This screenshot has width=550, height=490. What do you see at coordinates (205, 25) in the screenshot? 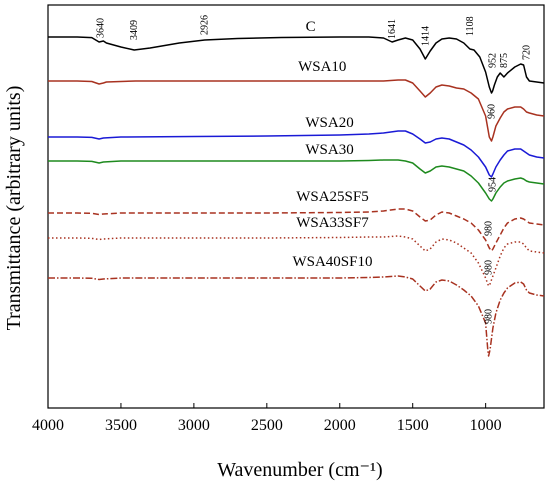
I see `peak-label-2926: 2926` at bounding box center [205, 25].